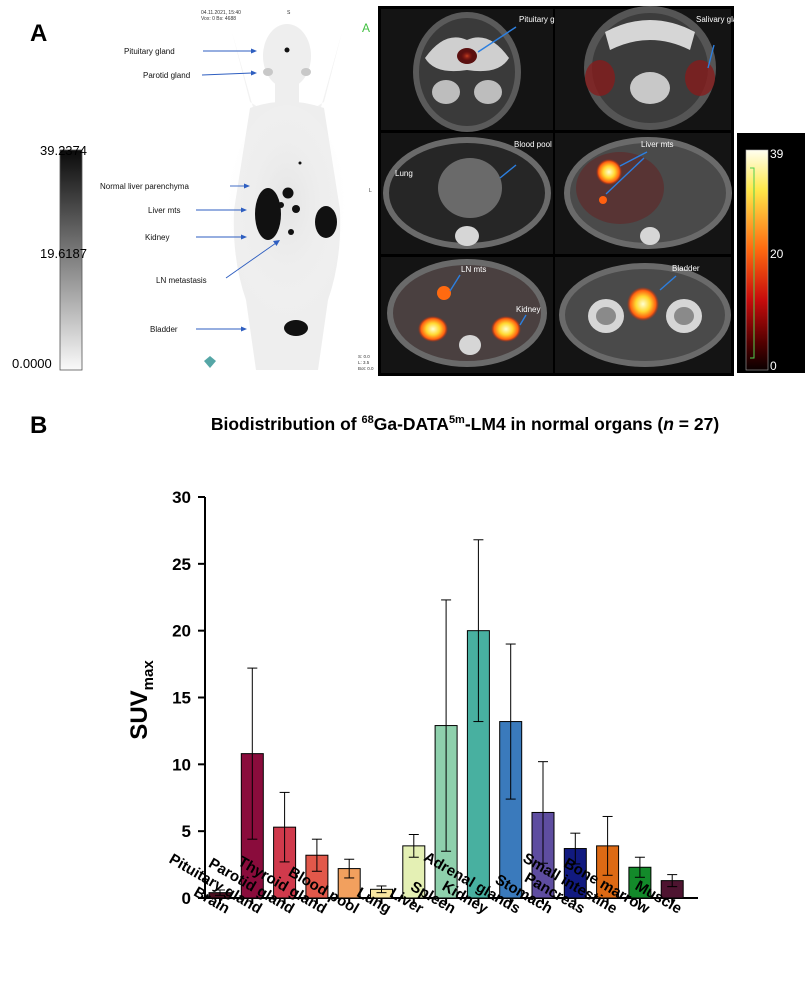 This screenshot has width=808, height=992. Describe the element at coordinates (181, 497) in the screenshot. I see `y-tick-label: 30` at that location.